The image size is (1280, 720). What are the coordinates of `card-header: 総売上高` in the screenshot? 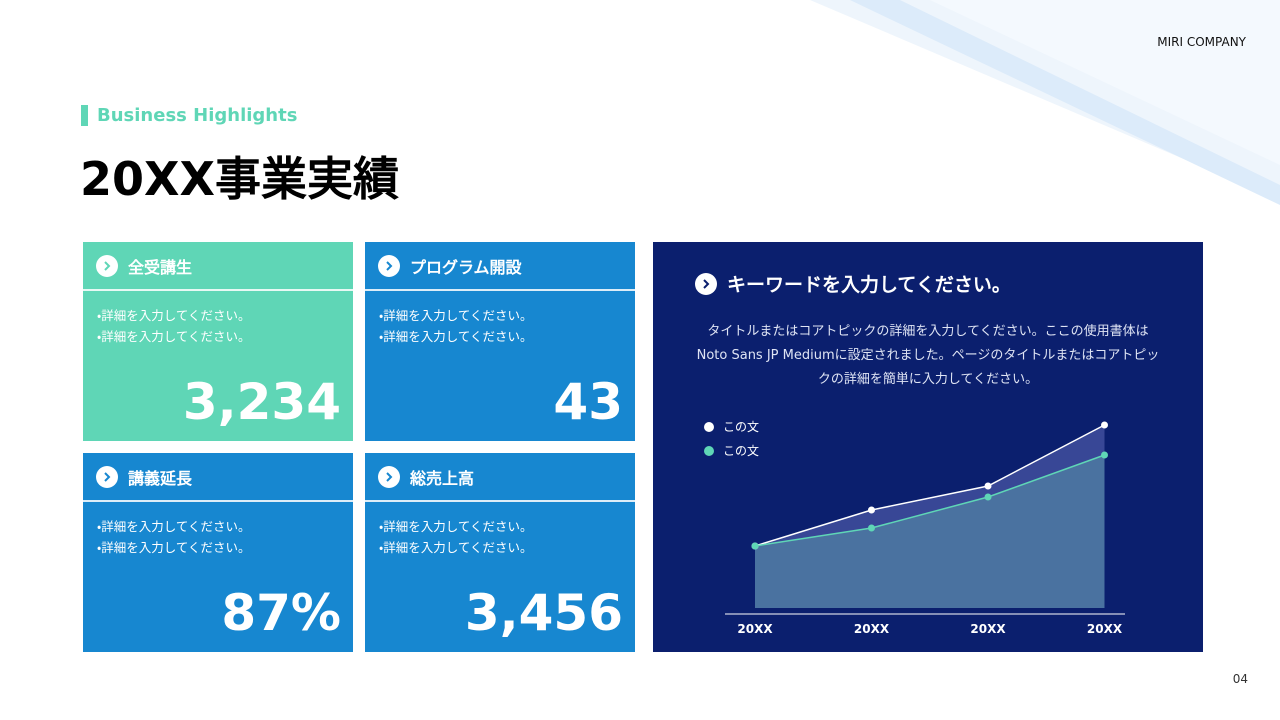 It's located at (500, 477).